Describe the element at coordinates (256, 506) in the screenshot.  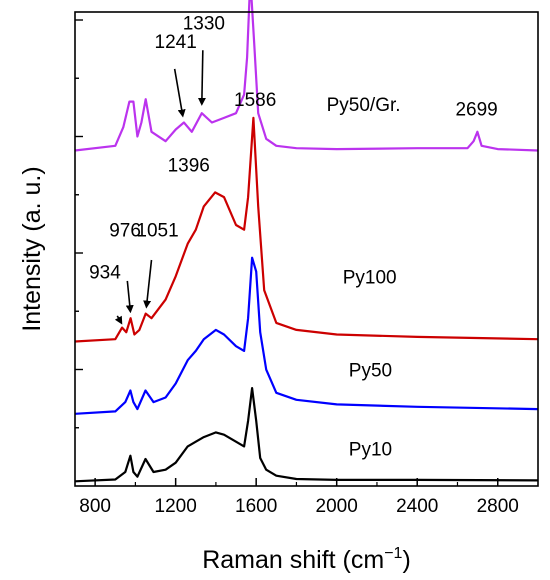
I see `x-tick-label-2: 1600` at that location.